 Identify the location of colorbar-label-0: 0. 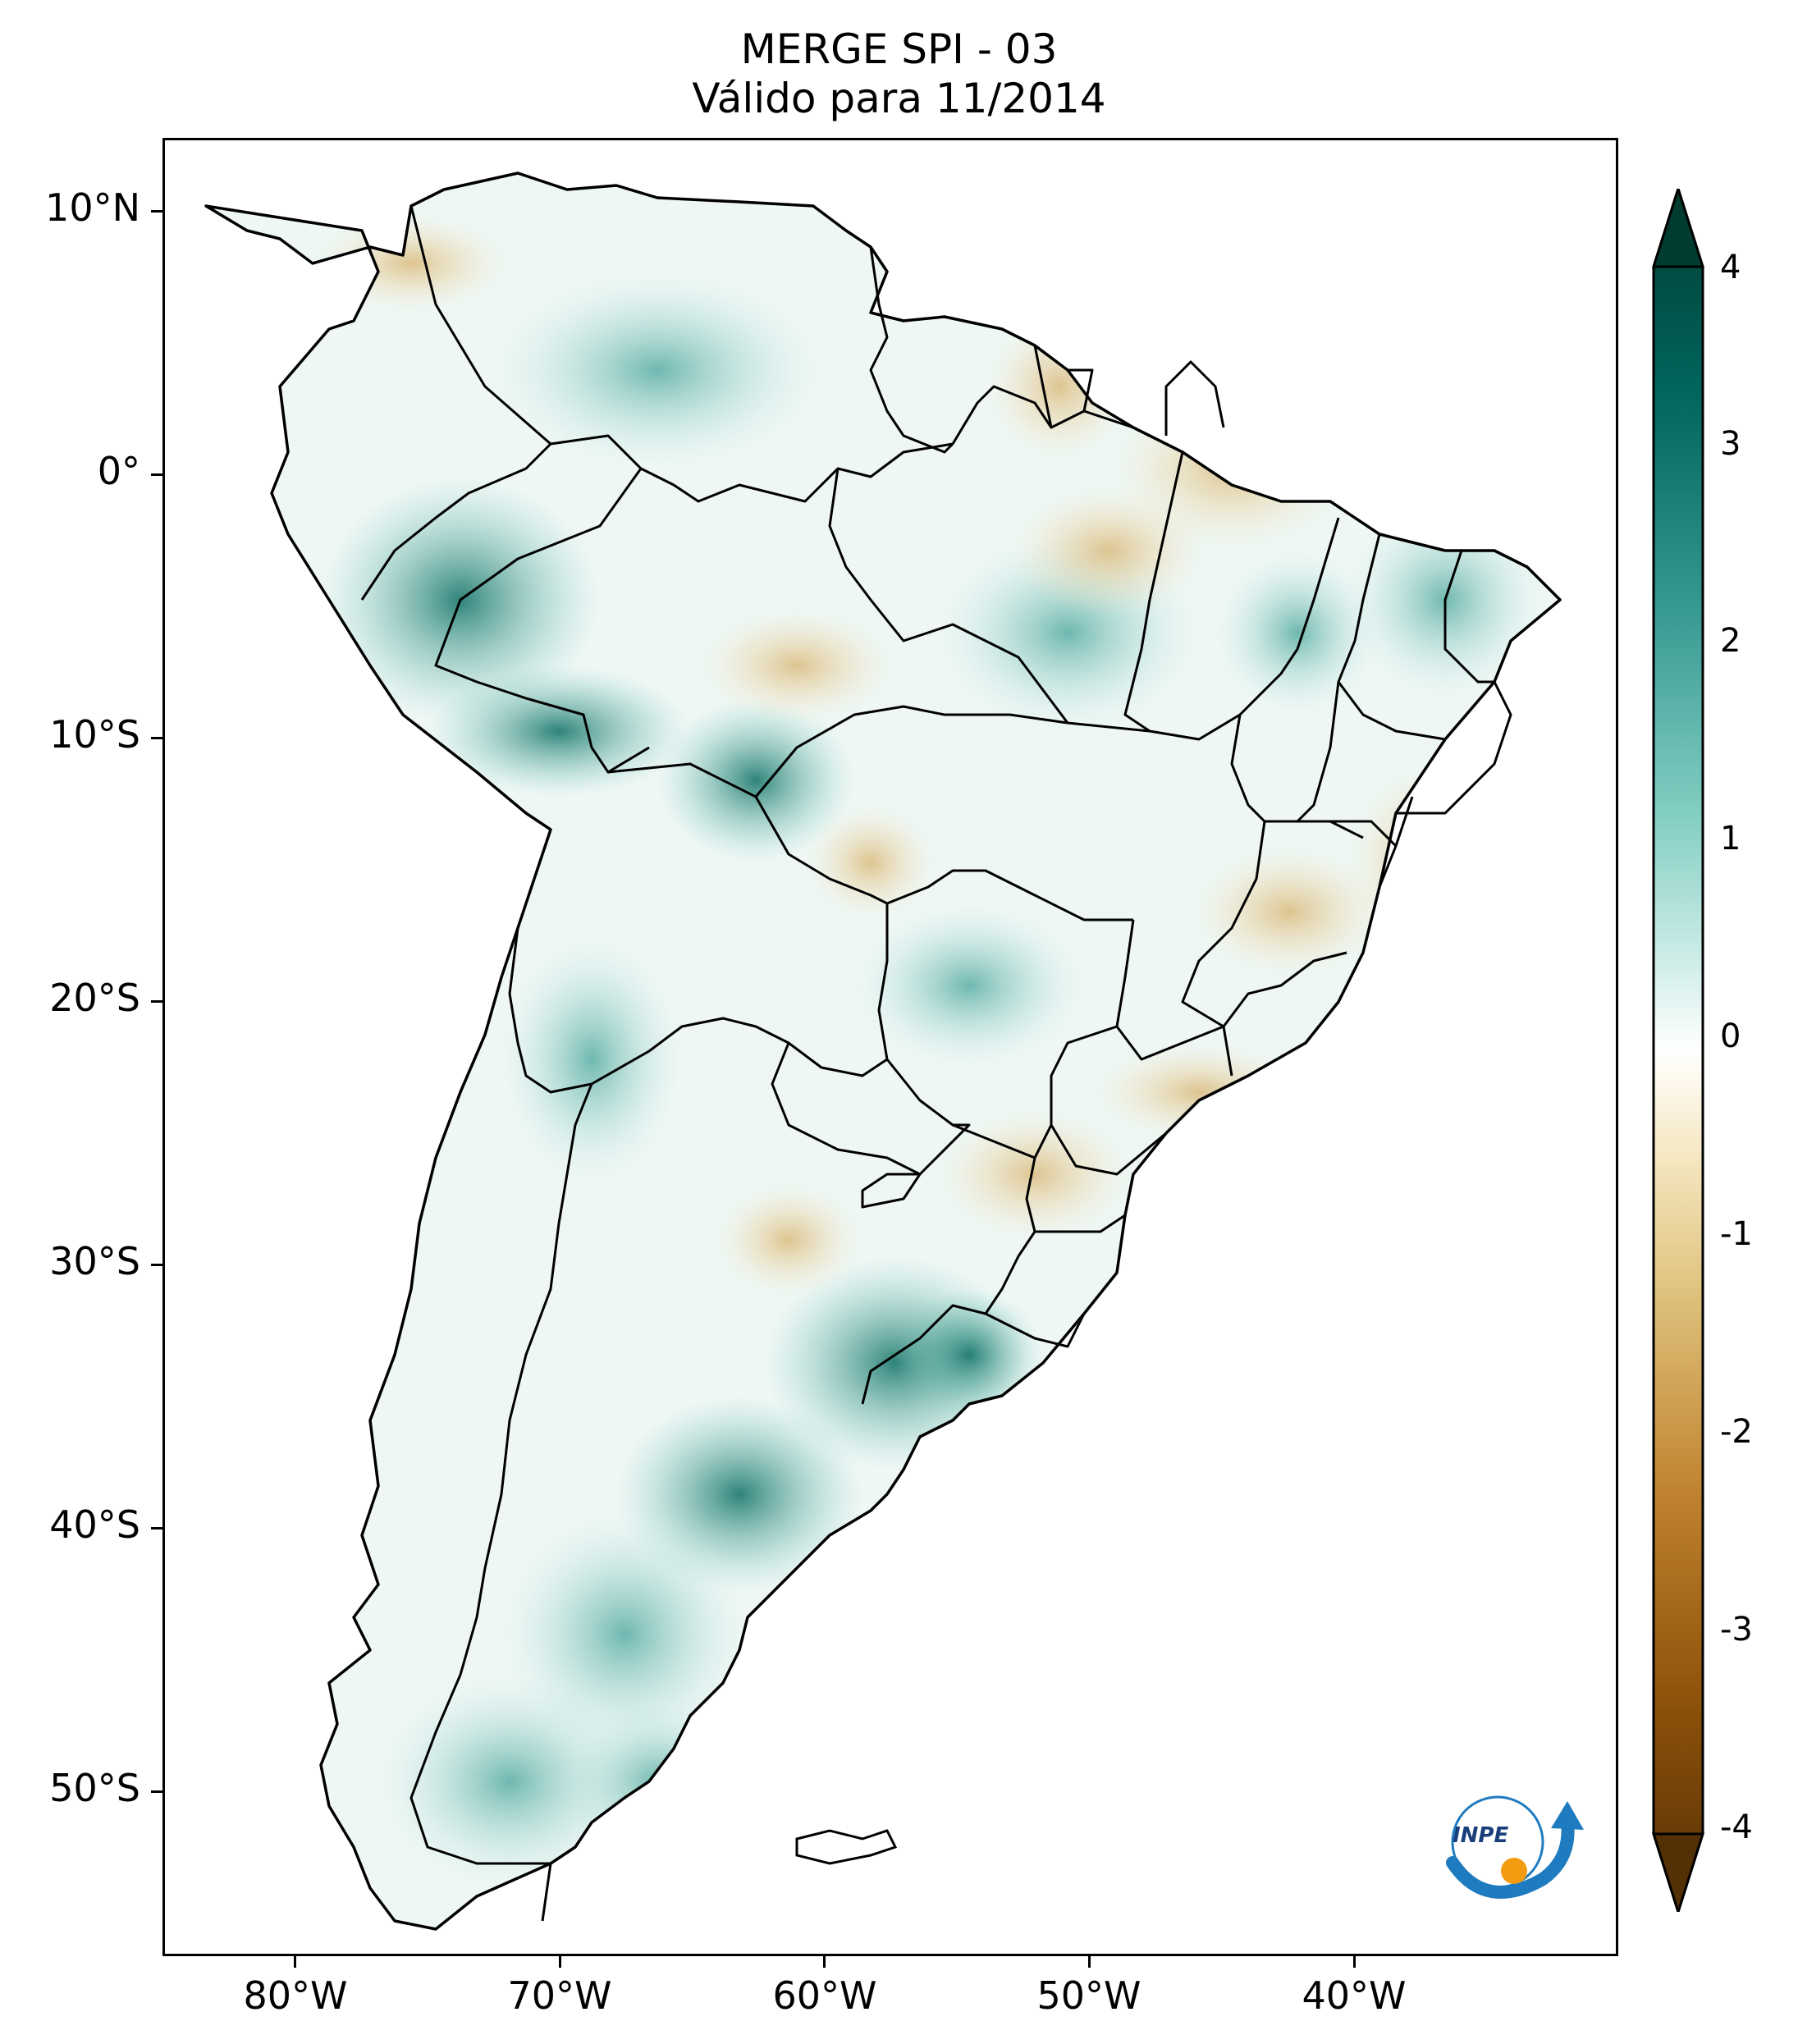
(1730, 1036).